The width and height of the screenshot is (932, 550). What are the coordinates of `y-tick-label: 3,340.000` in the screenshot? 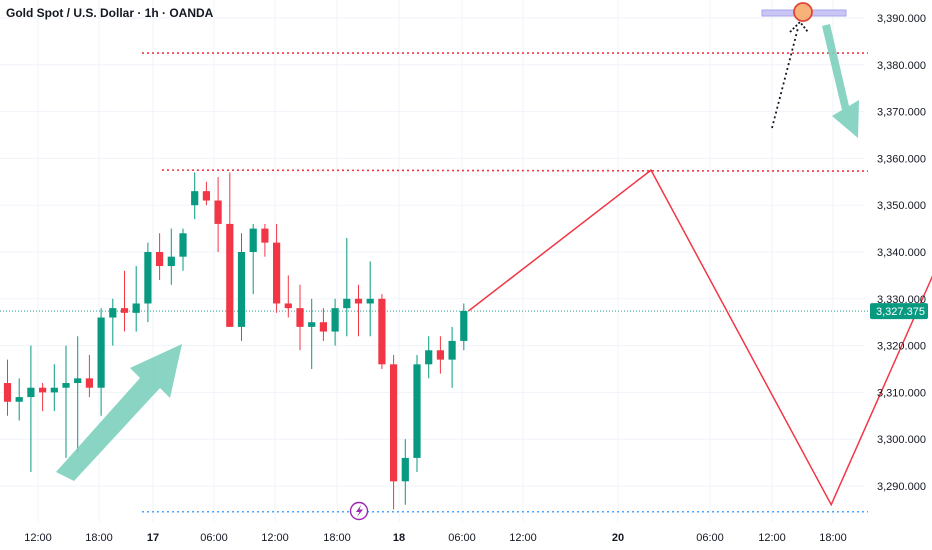 It's located at (901, 253).